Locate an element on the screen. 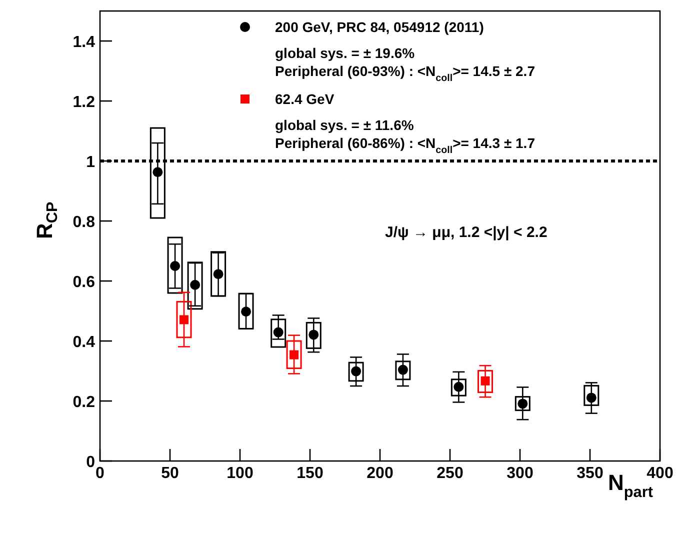 Image resolution: width=689 pixels, height=543 pixels. x-tick-label: 150 is located at coordinates (310, 473).